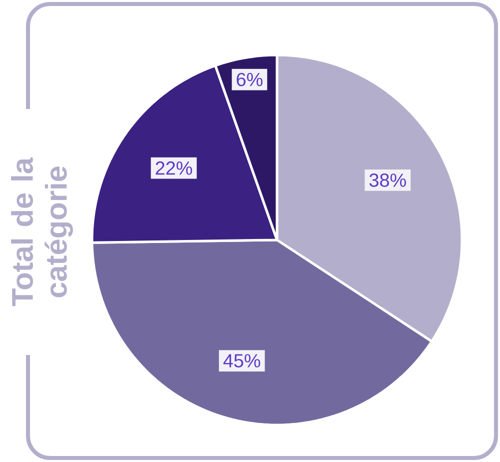  What do you see at coordinates (249, 79) in the screenshot?
I see `data-label: 6%` at bounding box center [249, 79].